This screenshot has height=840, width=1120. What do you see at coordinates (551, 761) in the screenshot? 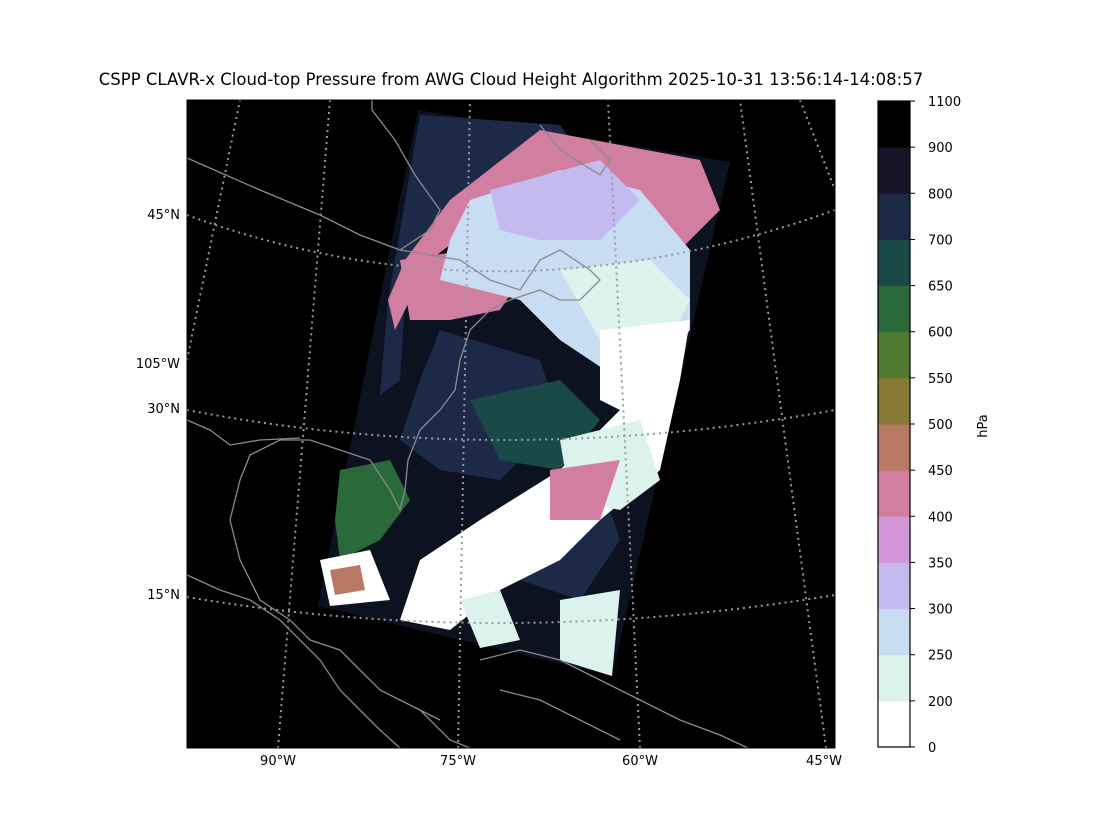
I see `longitude-labels: 90°W 75°W 60°W 45°W` at bounding box center [551, 761].